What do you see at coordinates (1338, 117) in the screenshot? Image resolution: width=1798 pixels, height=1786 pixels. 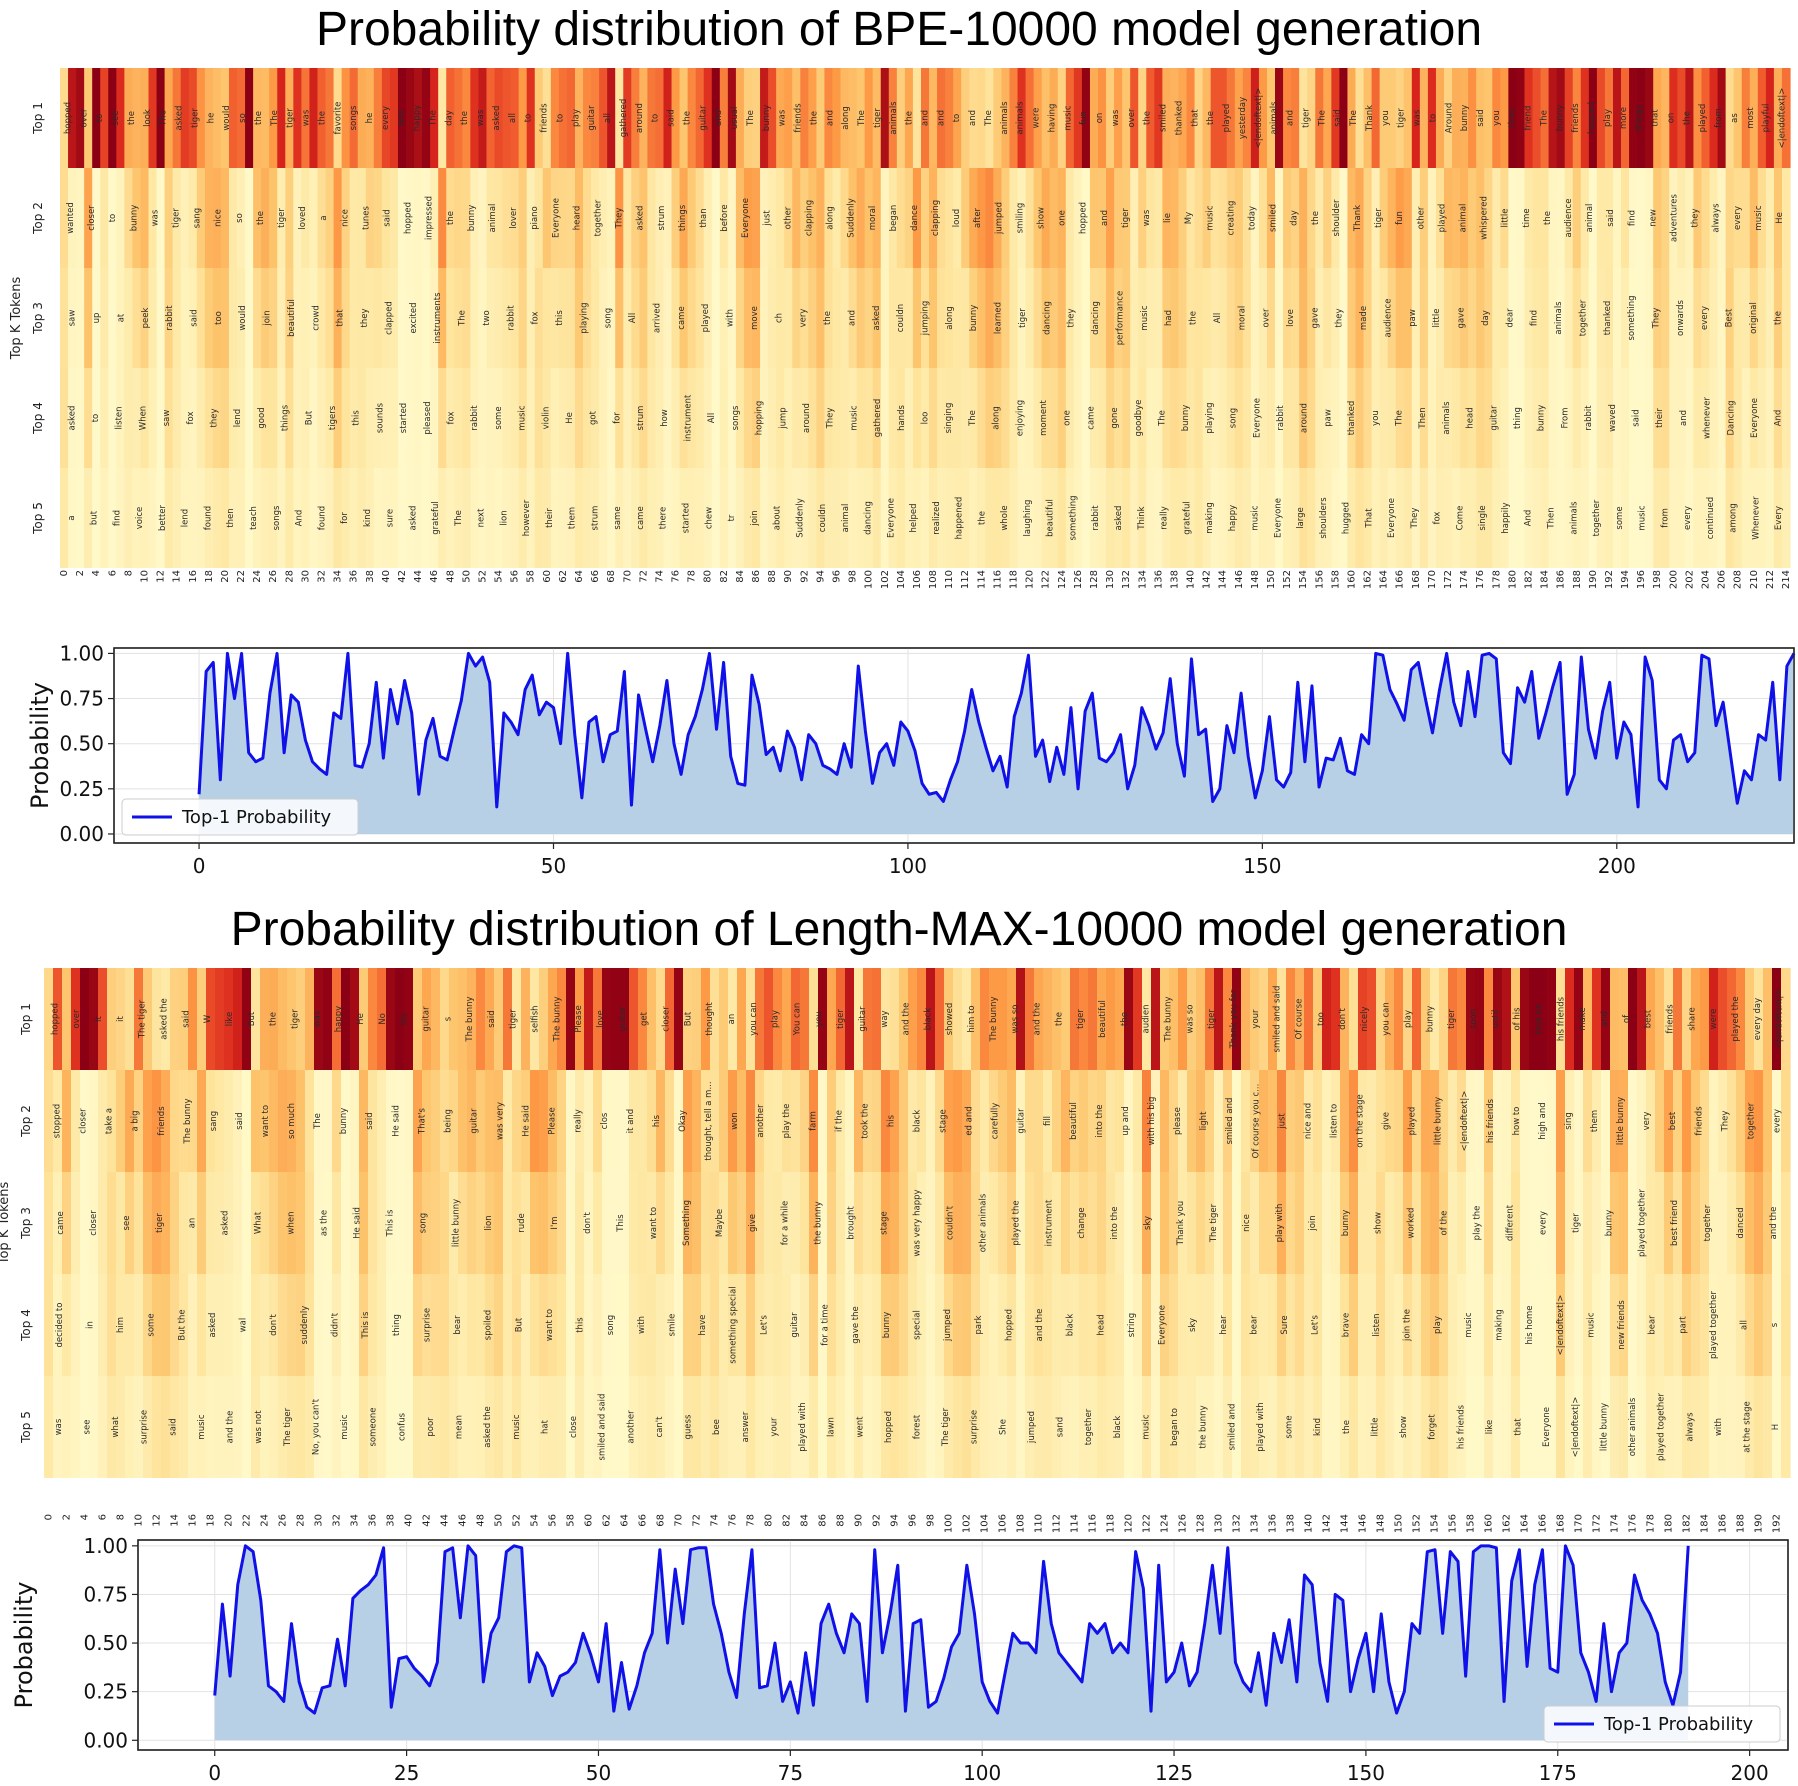 I see `token-label: said` at bounding box center [1338, 117].